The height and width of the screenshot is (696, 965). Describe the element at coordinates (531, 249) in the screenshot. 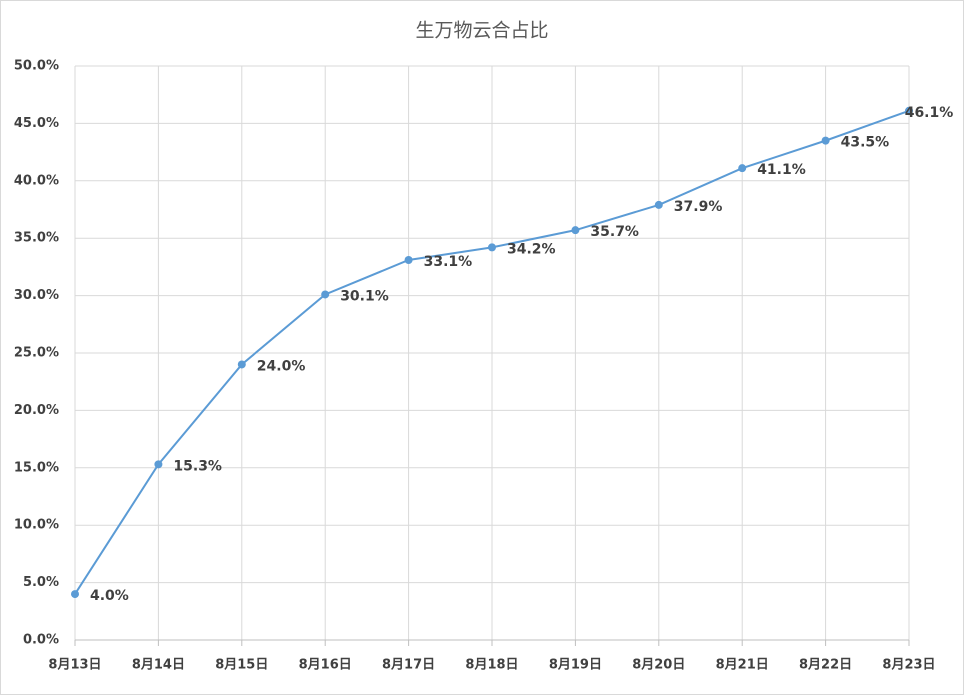

I see `value-label: 34.2%` at that location.